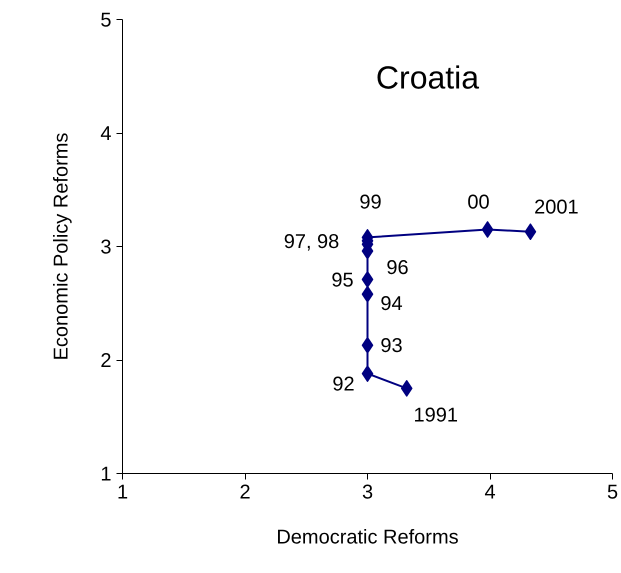 The width and height of the screenshot is (621, 573). Describe the element at coordinates (391, 346) in the screenshot. I see `annotation: 93` at that location.